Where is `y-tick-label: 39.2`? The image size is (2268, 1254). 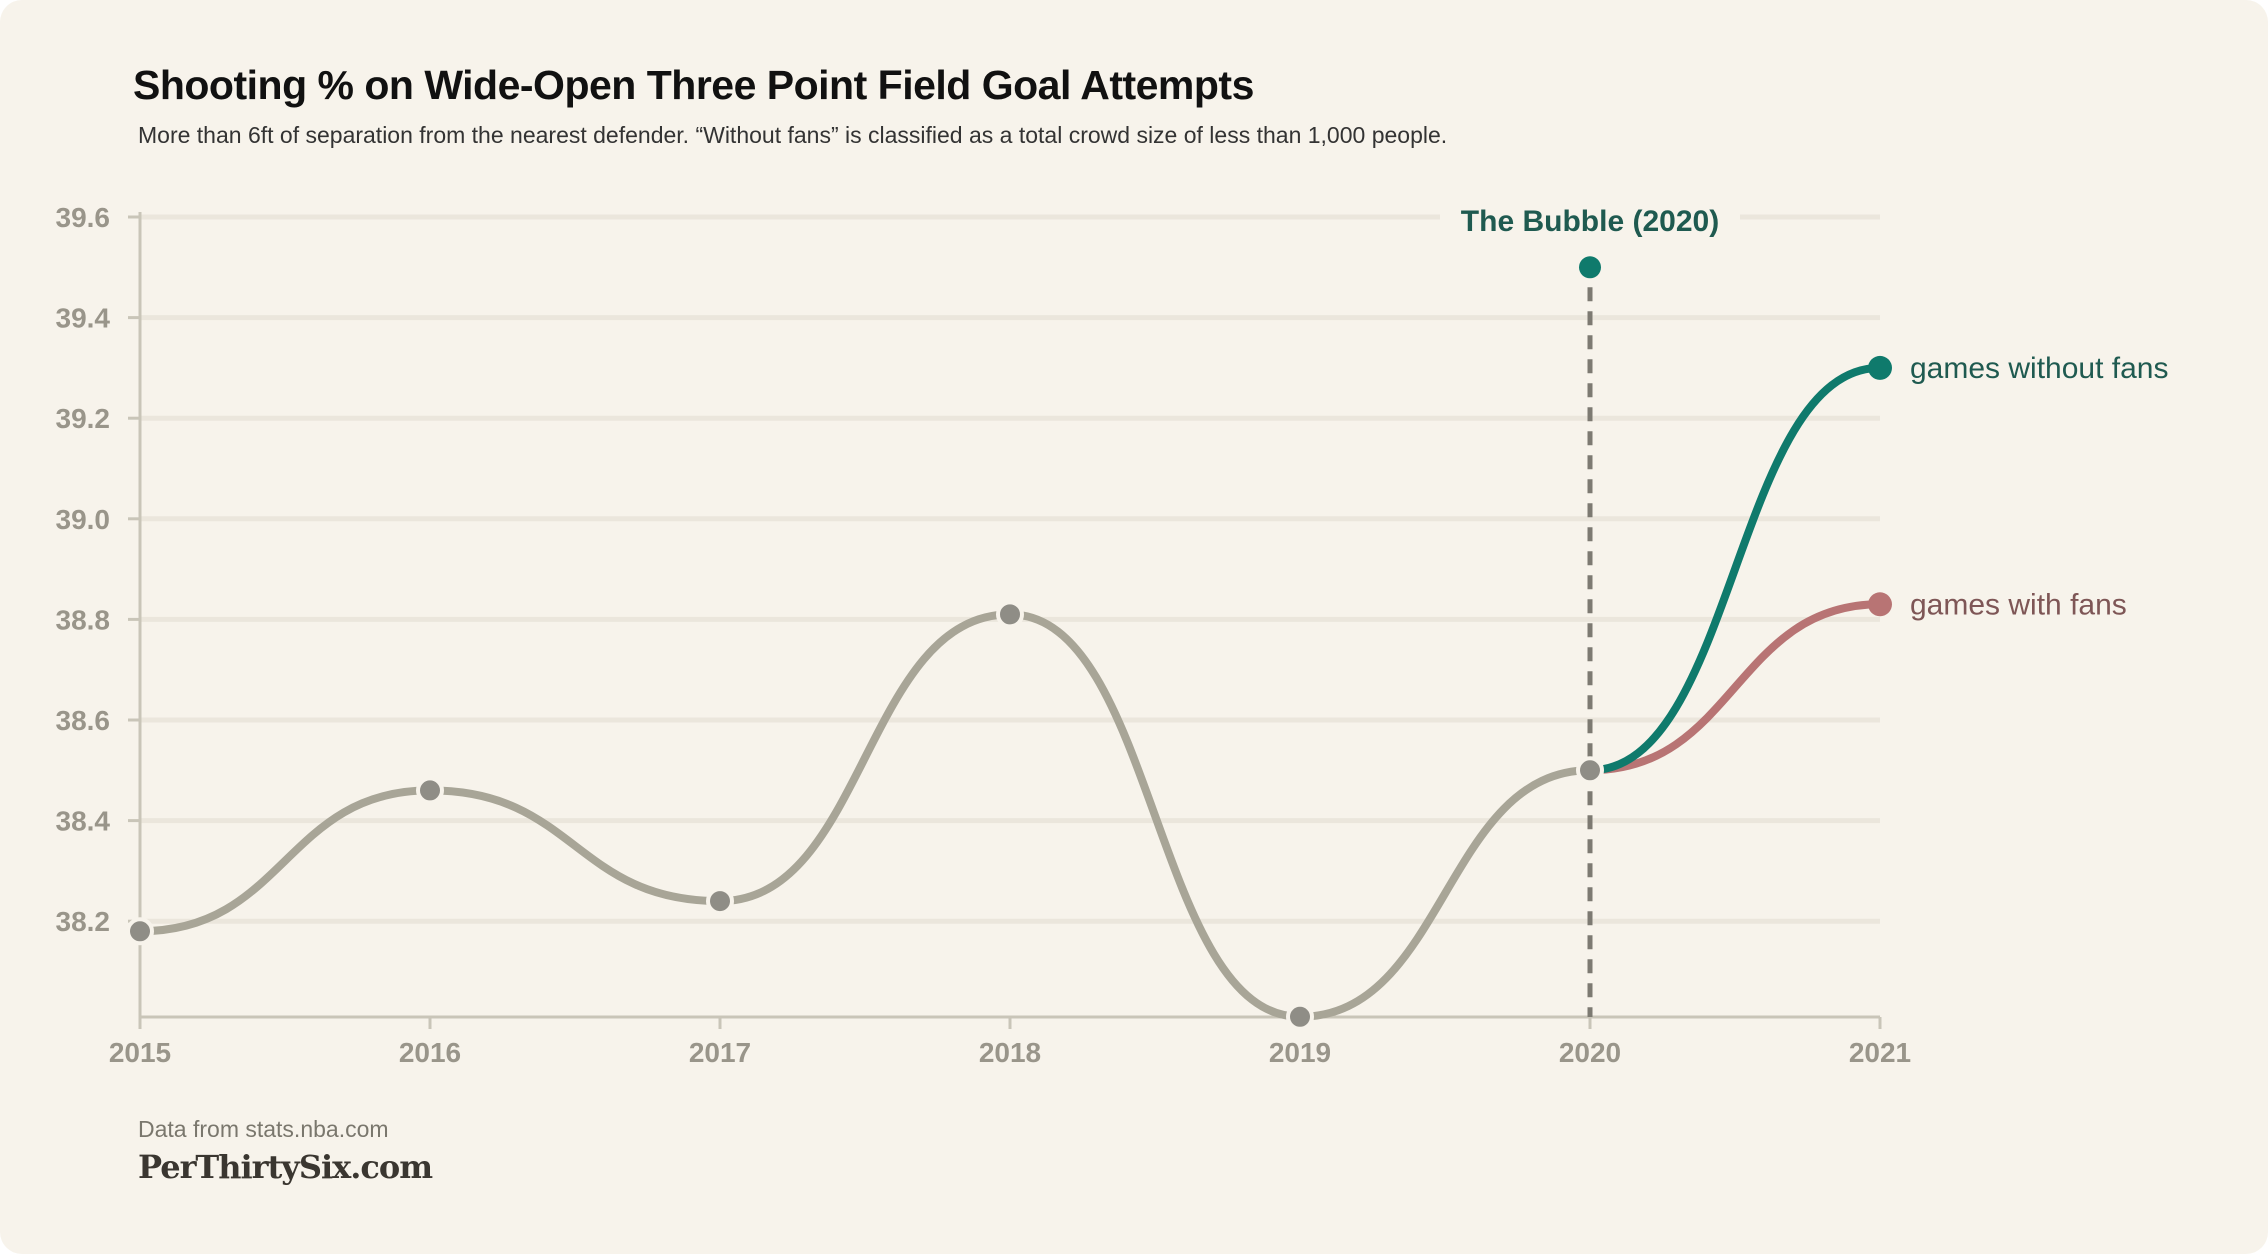 y-tick-label: 39.2 is located at coordinates (83, 418).